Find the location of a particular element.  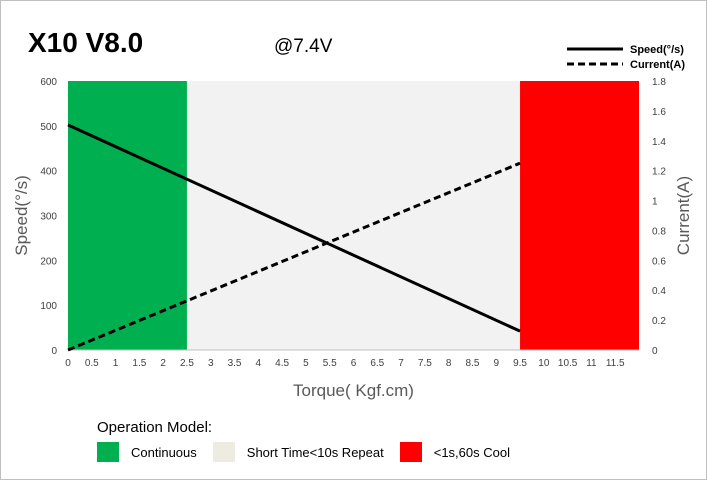

op-label-short-time: Short Time<10s Repeat is located at coordinates (315, 452).